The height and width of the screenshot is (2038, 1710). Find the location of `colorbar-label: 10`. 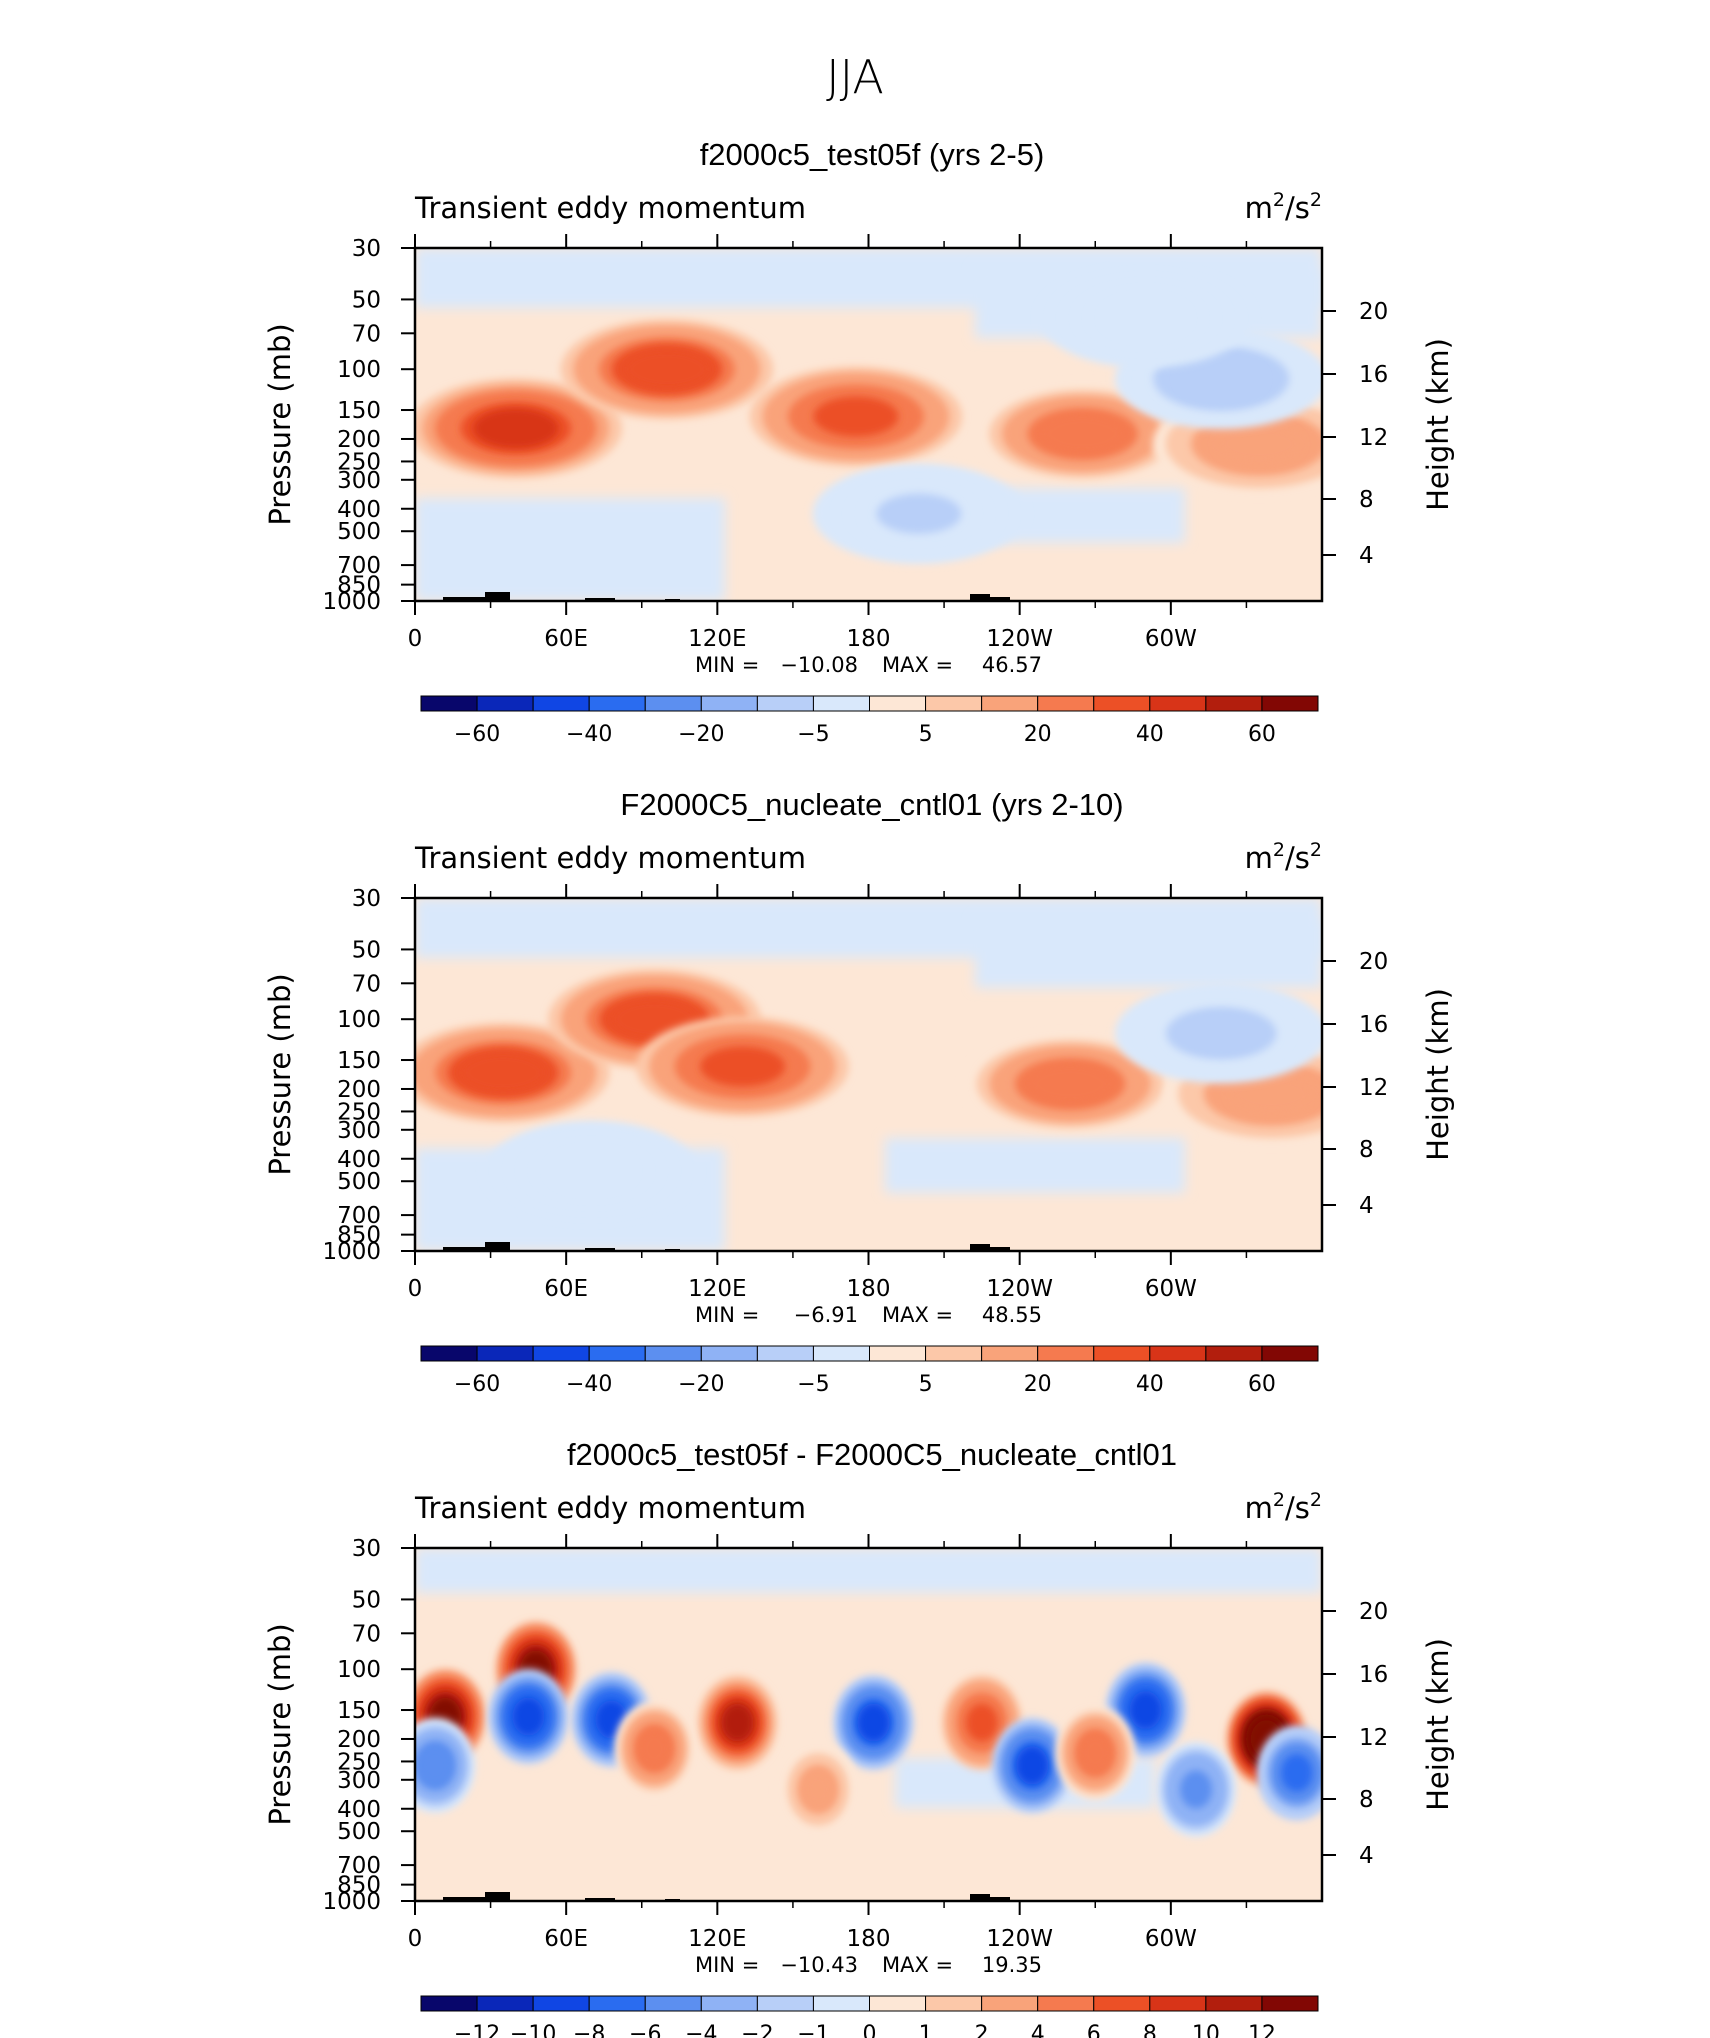

colorbar-label: 10 is located at coordinates (1206, 2030).